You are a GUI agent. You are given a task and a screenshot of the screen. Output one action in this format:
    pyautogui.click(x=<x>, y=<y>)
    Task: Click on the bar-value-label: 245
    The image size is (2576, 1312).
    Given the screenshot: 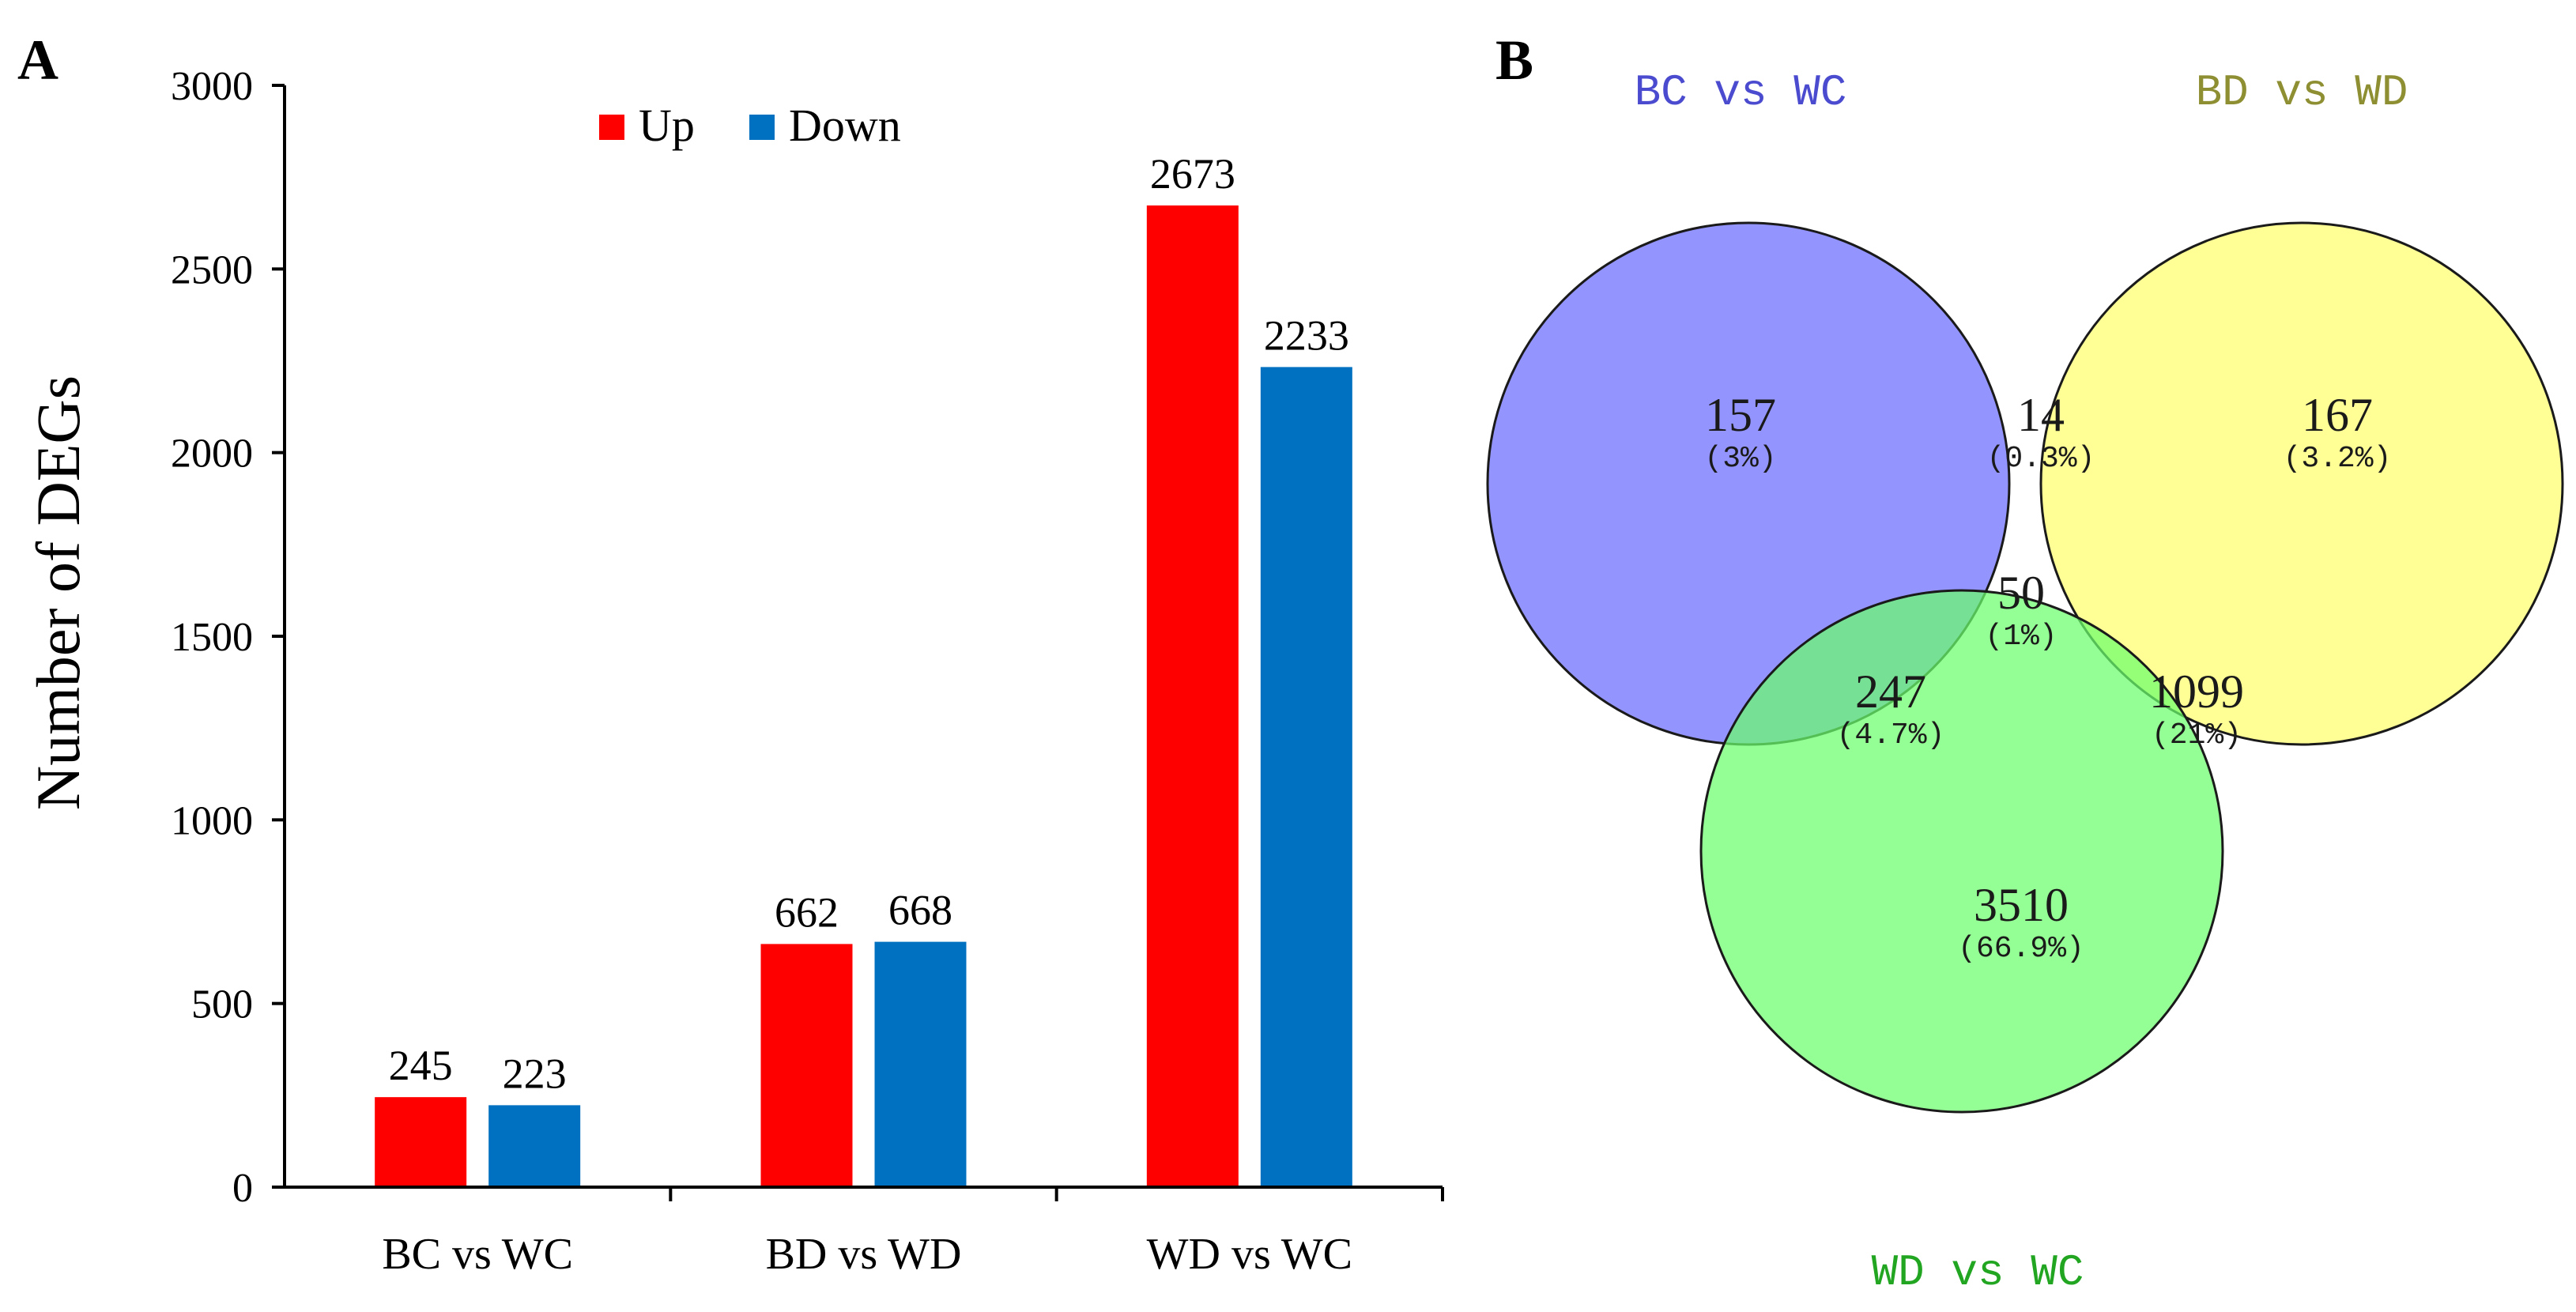 What is the action you would take?
    pyautogui.click(x=421, y=1065)
    